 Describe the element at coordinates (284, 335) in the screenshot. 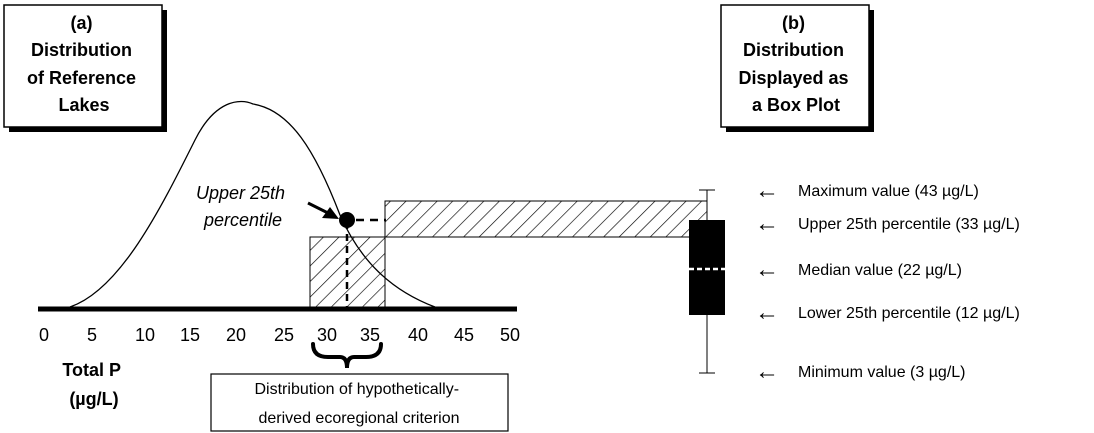

I see `x-tick-label: 25` at that location.